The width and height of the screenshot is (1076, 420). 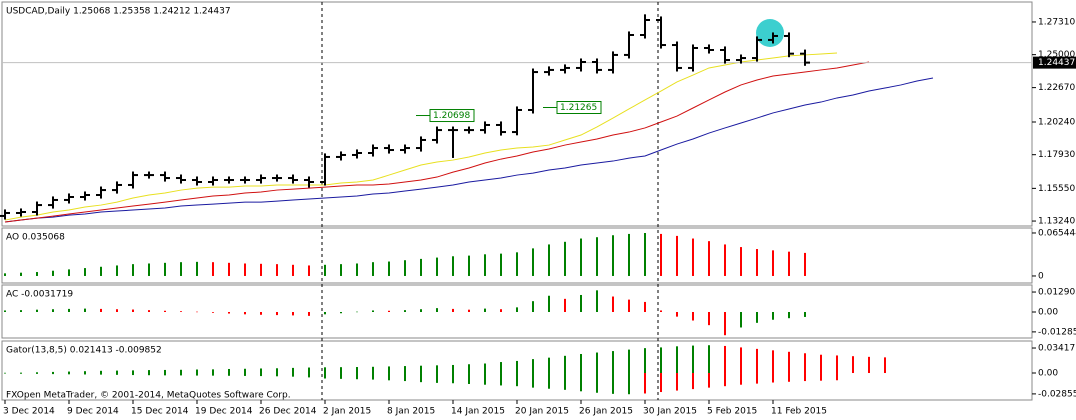 What do you see at coordinates (35, 238) in the screenshot?
I see `panel-title: AO 0.035068` at bounding box center [35, 238].